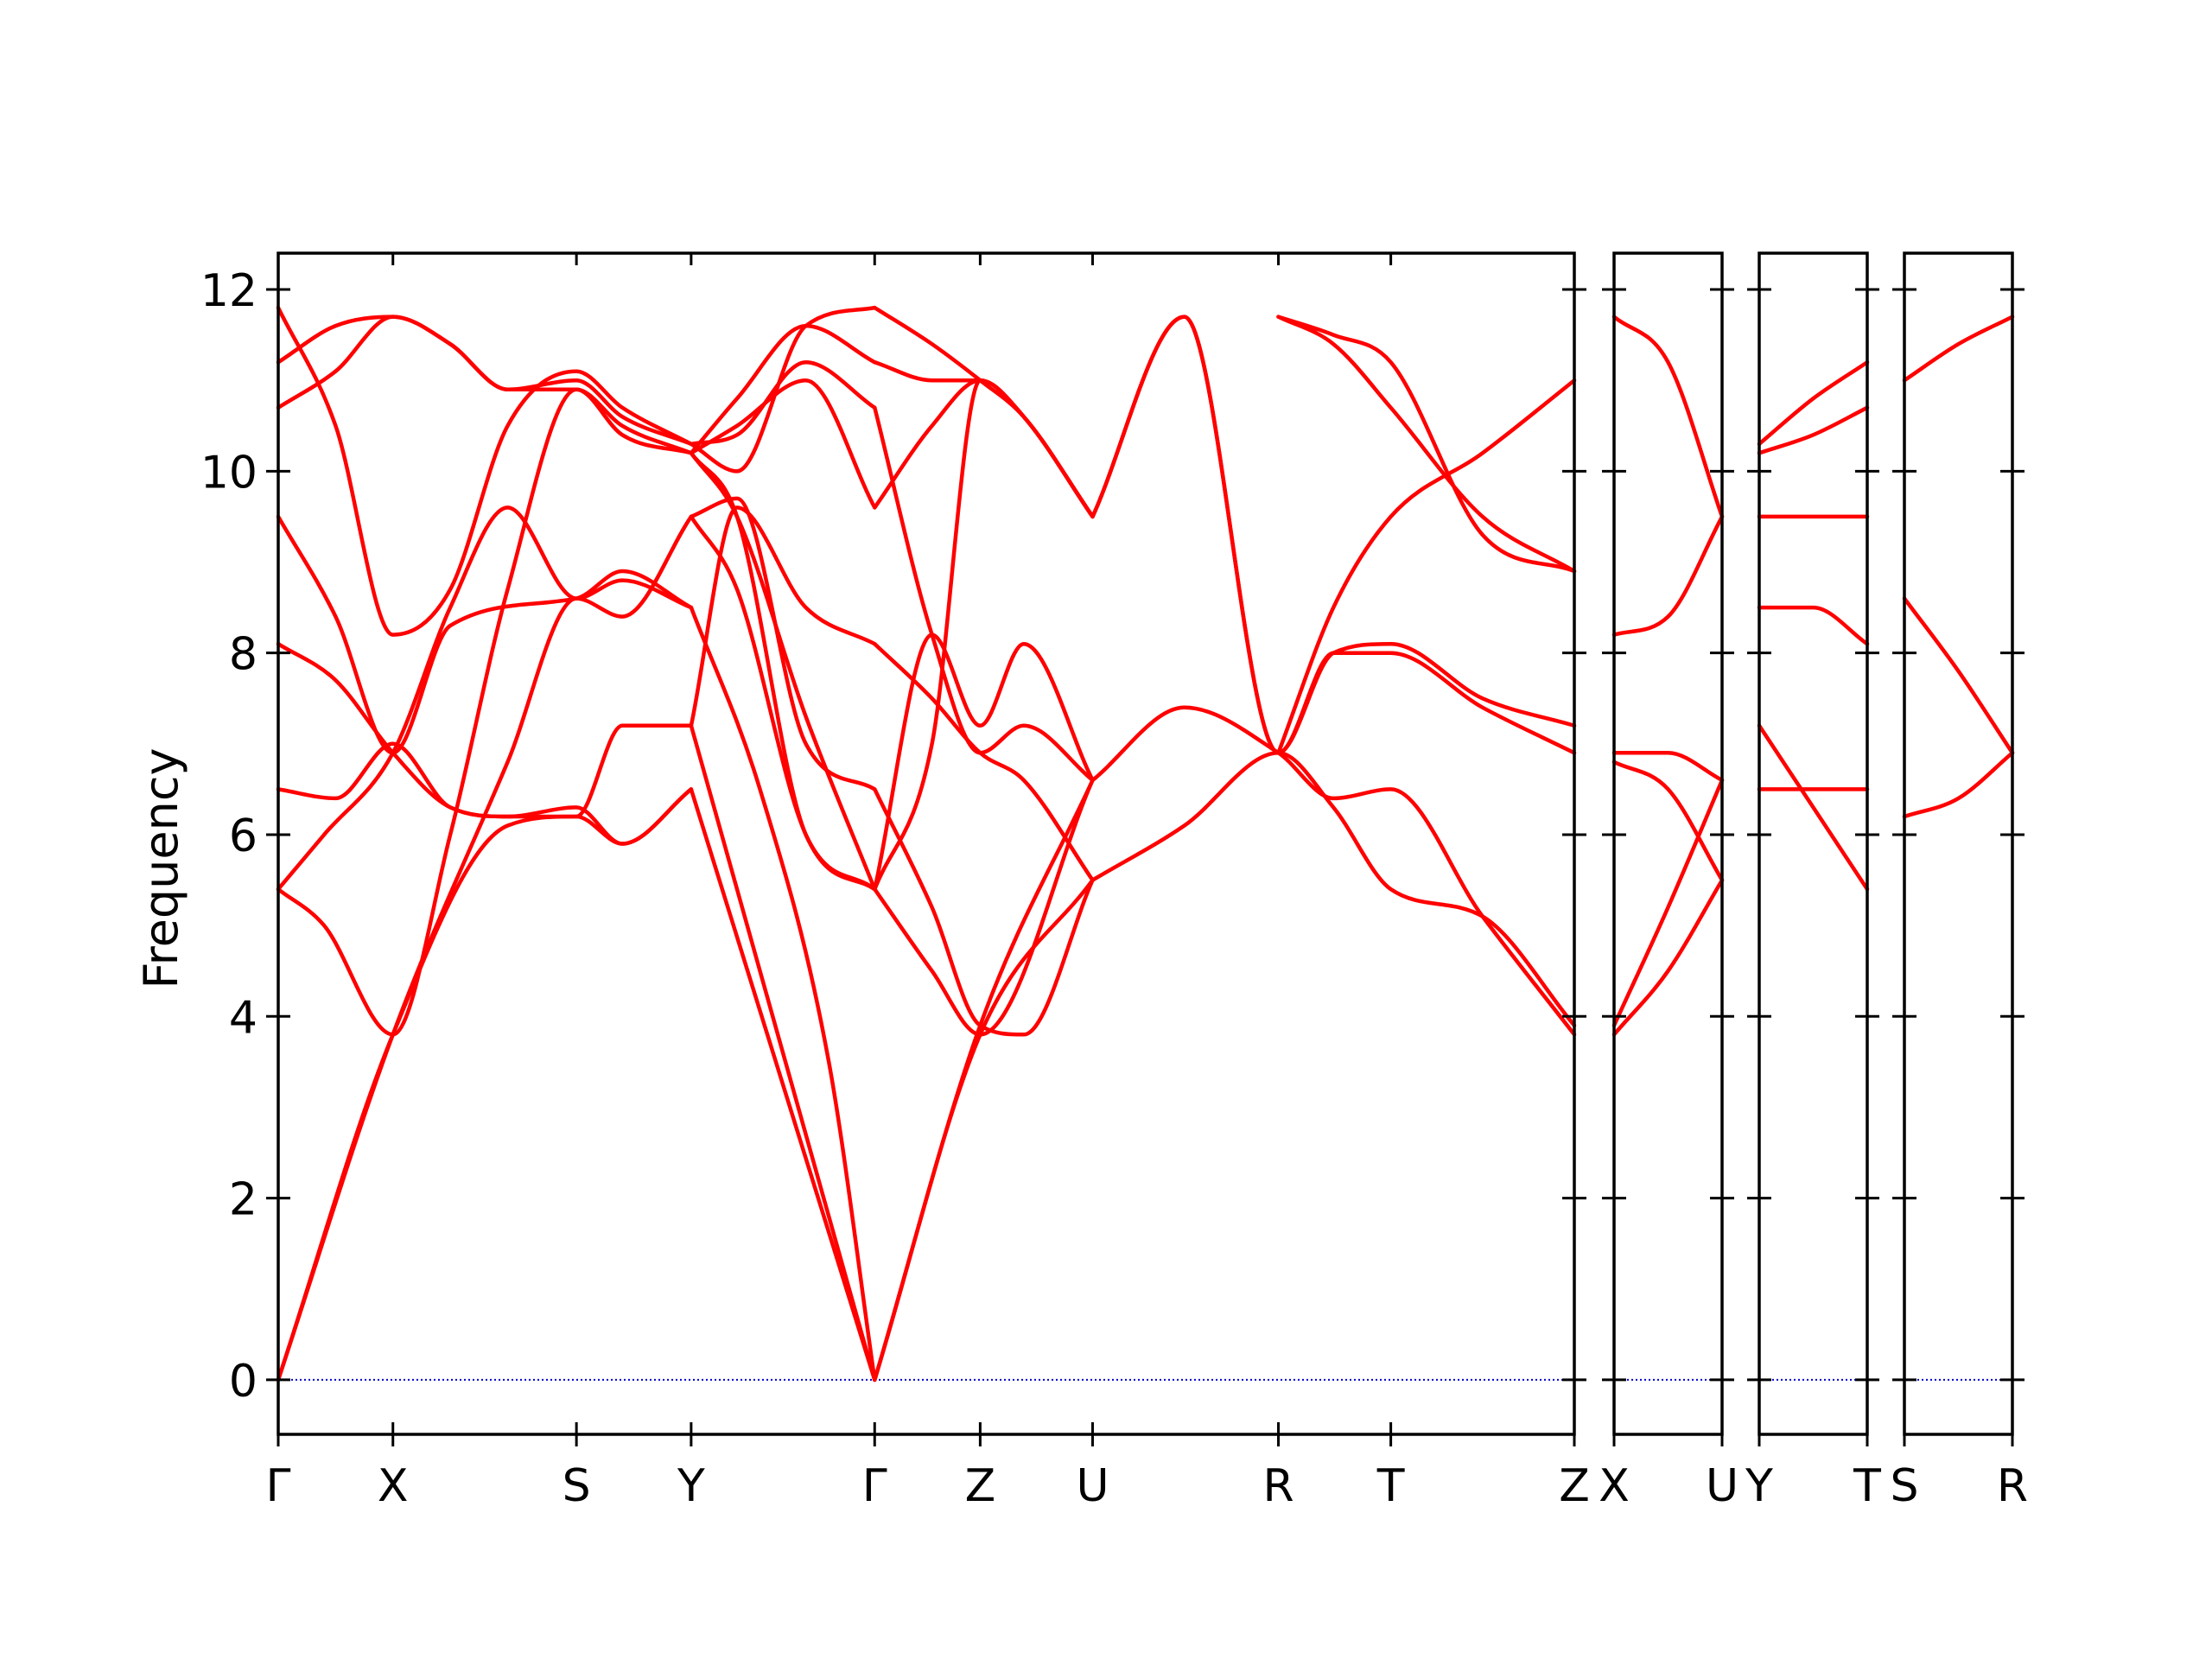  What do you see at coordinates (243, 836) in the screenshot?
I see `y-tick-label: 6` at bounding box center [243, 836].